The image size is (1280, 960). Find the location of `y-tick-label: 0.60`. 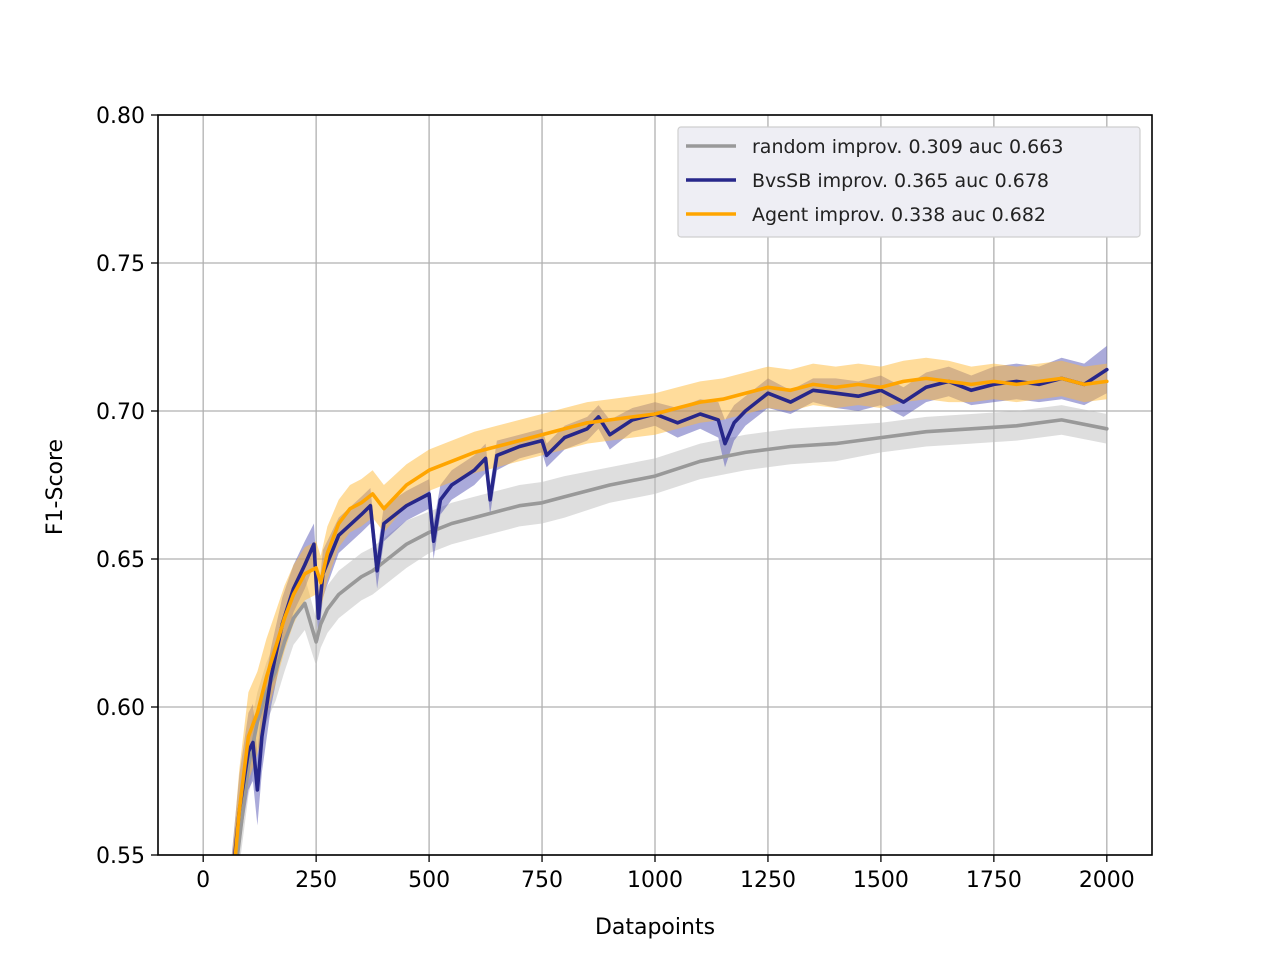

y-tick-label: 0.60 is located at coordinates (120, 708).